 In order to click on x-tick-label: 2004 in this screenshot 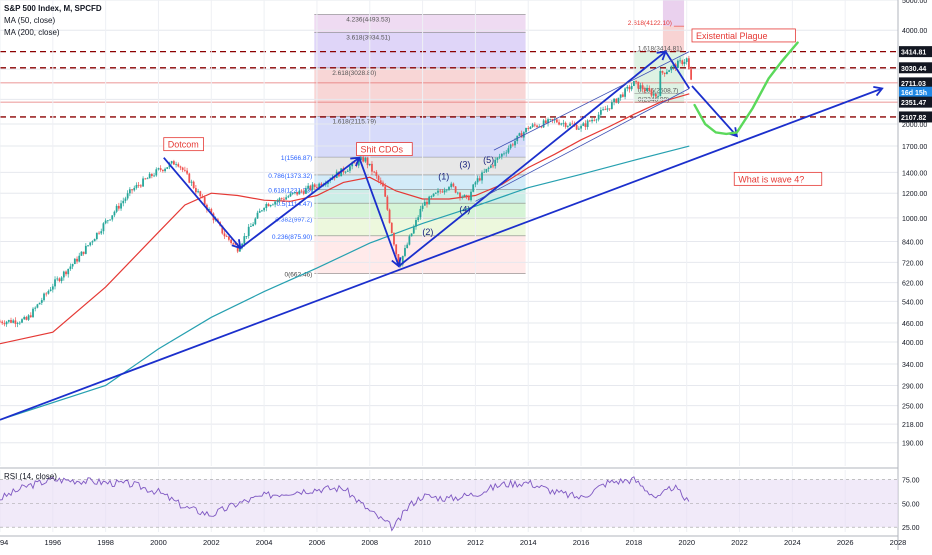, I will do `click(264, 542)`.